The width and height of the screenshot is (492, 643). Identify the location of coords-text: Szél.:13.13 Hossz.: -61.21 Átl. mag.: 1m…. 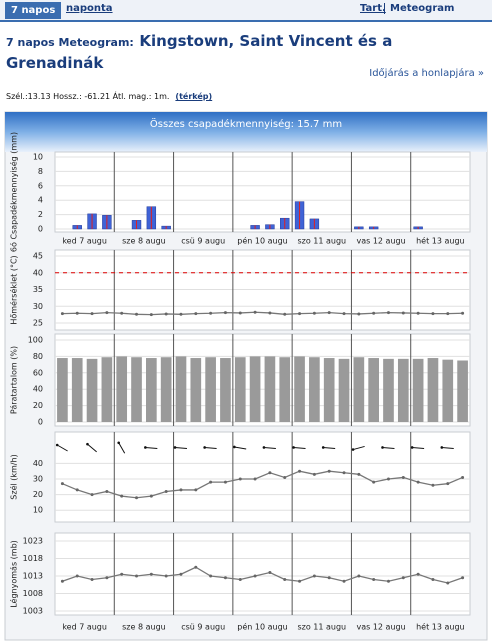
(88, 96).